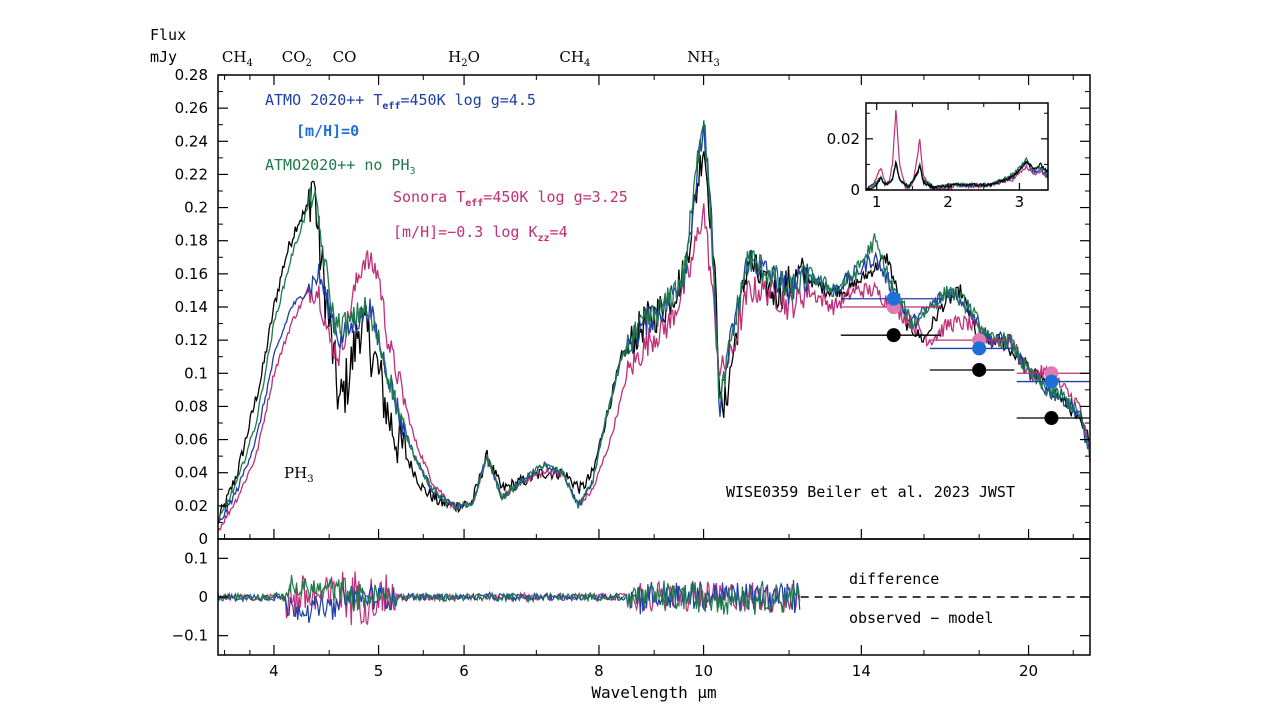 This screenshot has width=1280, height=718. I want to click on inset-x-tick-label: 1, so click(877, 202).